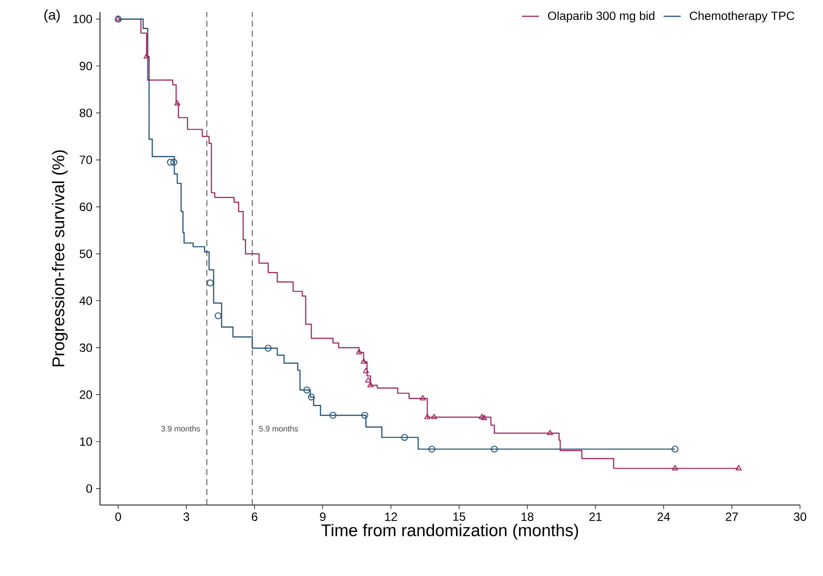  What do you see at coordinates (323, 516) in the screenshot?
I see `x-tick-label: 9` at bounding box center [323, 516].